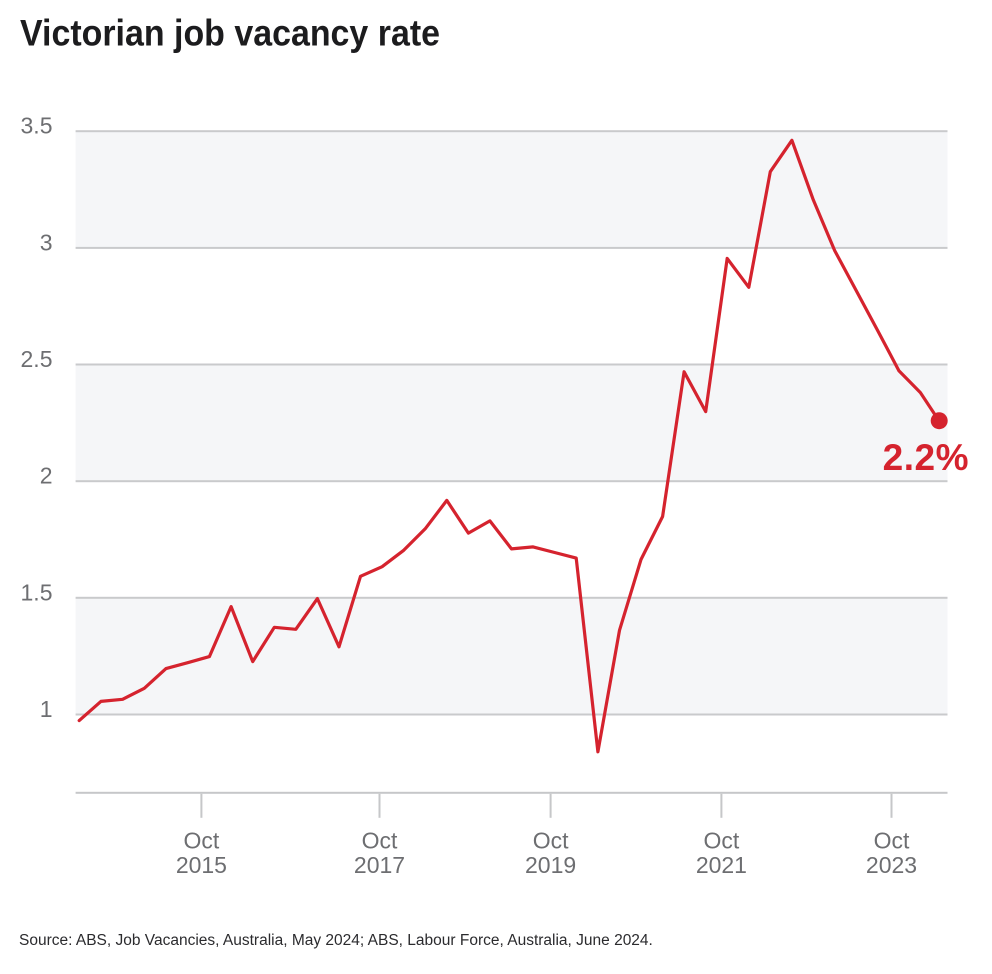 The height and width of the screenshot is (974, 992). What do you see at coordinates (46, 476) in the screenshot?
I see `svg-text: 2` at bounding box center [46, 476].